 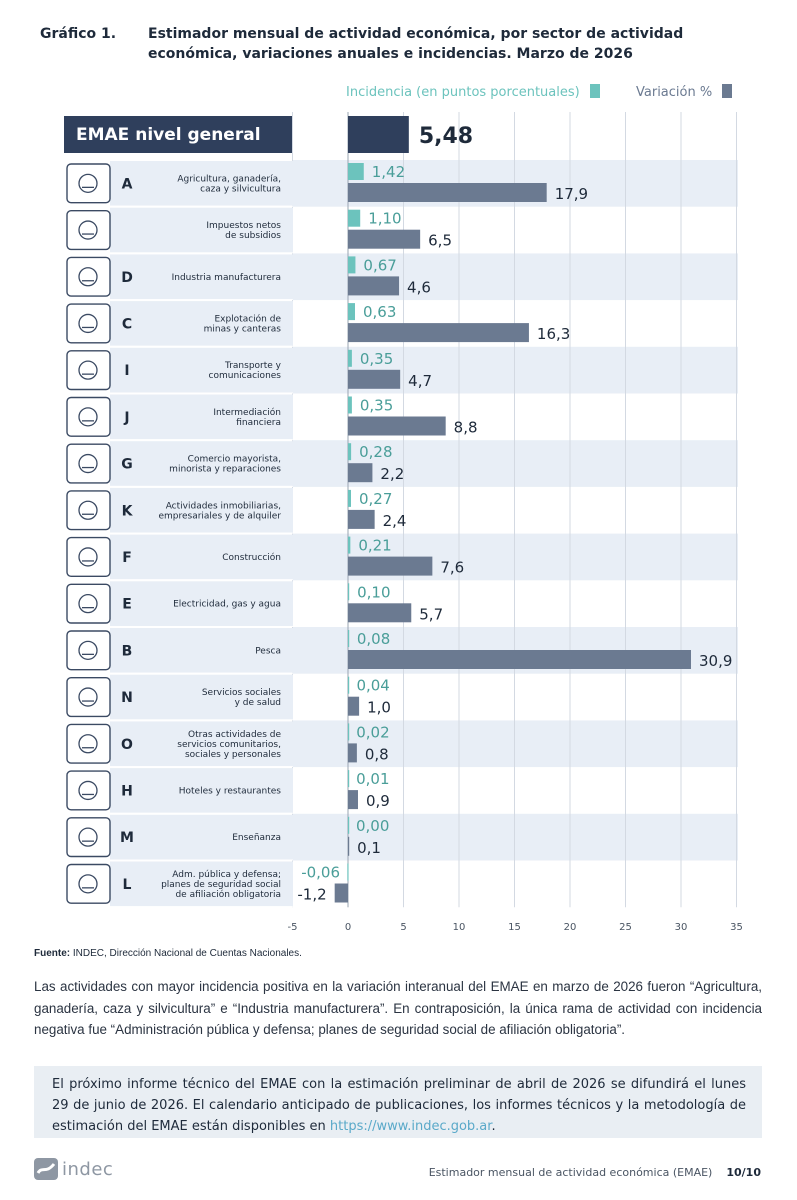 What do you see at coordinates (388, 172) in the screenshot?
I see `incidence-value-label: 1,42` at bounding box center [388, 172].